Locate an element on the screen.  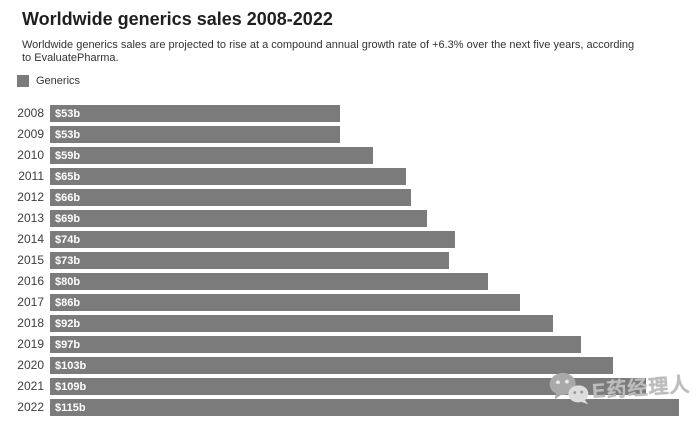
chart-row: 2017 $86b is located at coordinates (339, 302).